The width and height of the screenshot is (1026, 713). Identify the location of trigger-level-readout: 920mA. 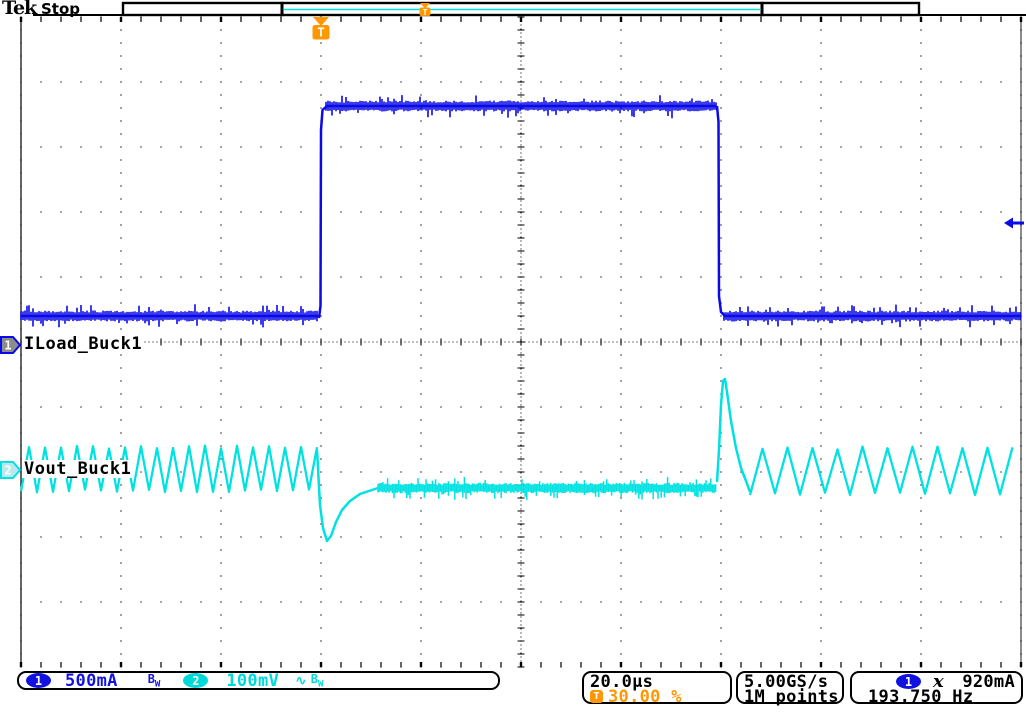
(988, 681).